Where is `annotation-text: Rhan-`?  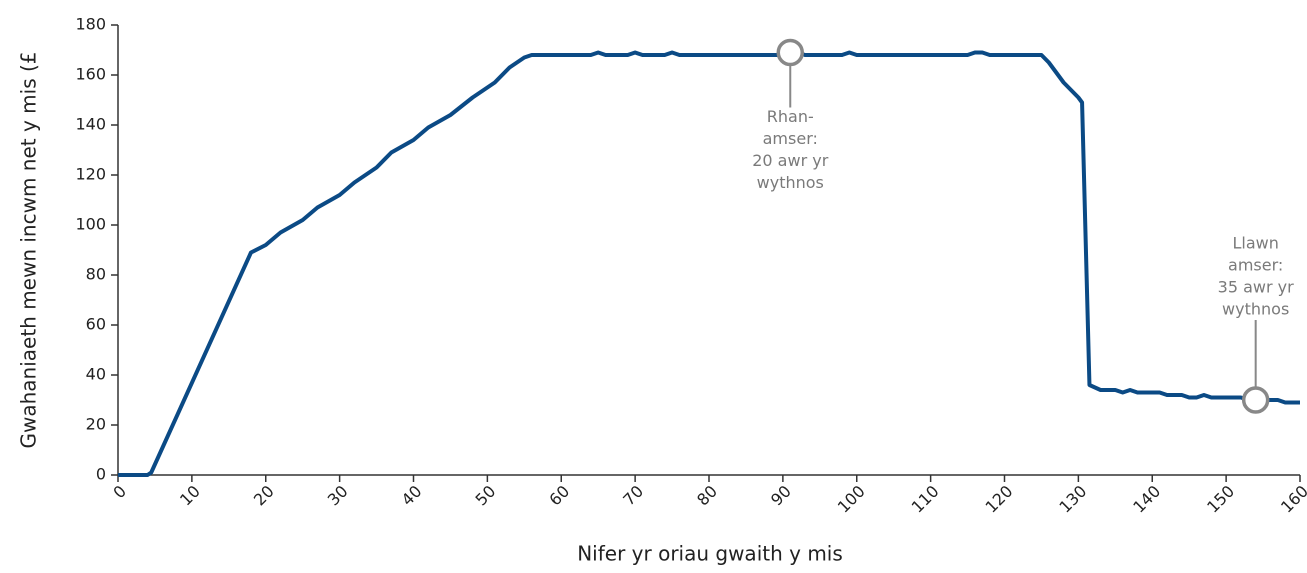
annotation-text: Rhan- is located at coordinates (790, 116).